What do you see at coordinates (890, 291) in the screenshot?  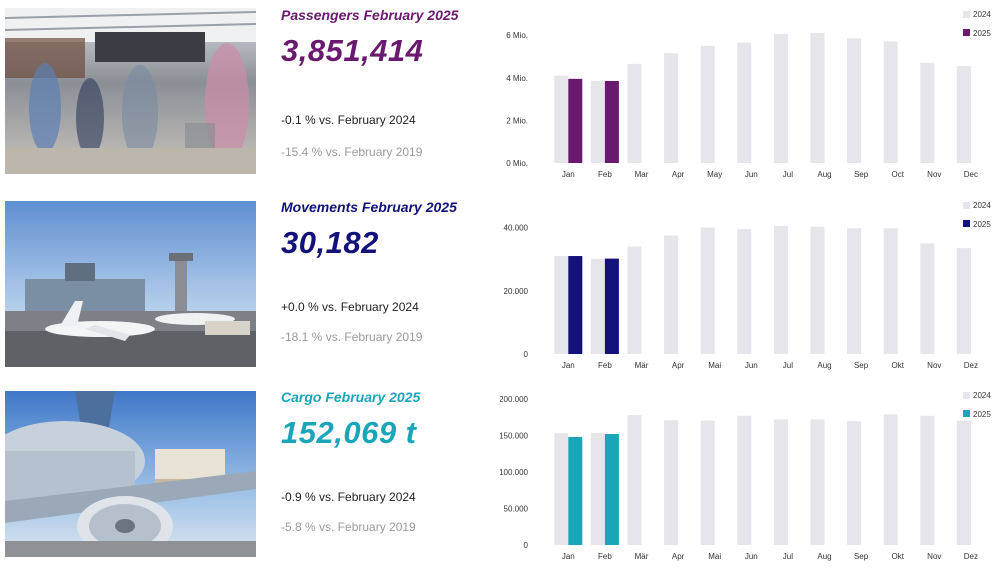 I see `bar-2024-Okt` at bounding box center [890, 291].